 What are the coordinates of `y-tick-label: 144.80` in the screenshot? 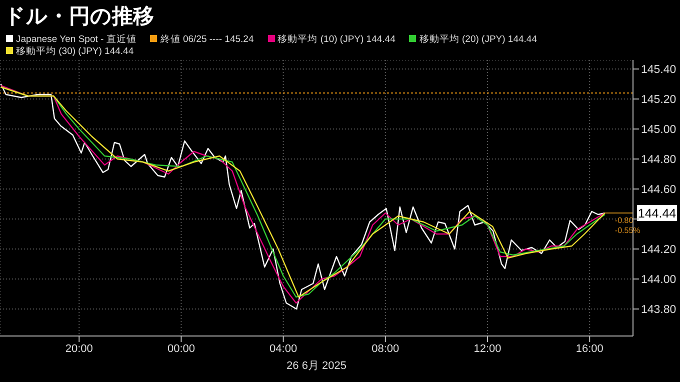 It's located at (658, 160).